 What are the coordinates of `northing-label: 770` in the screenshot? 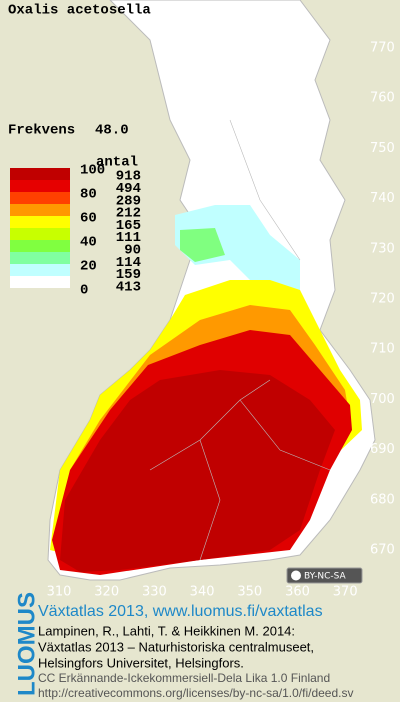 It's located at (382, 48).